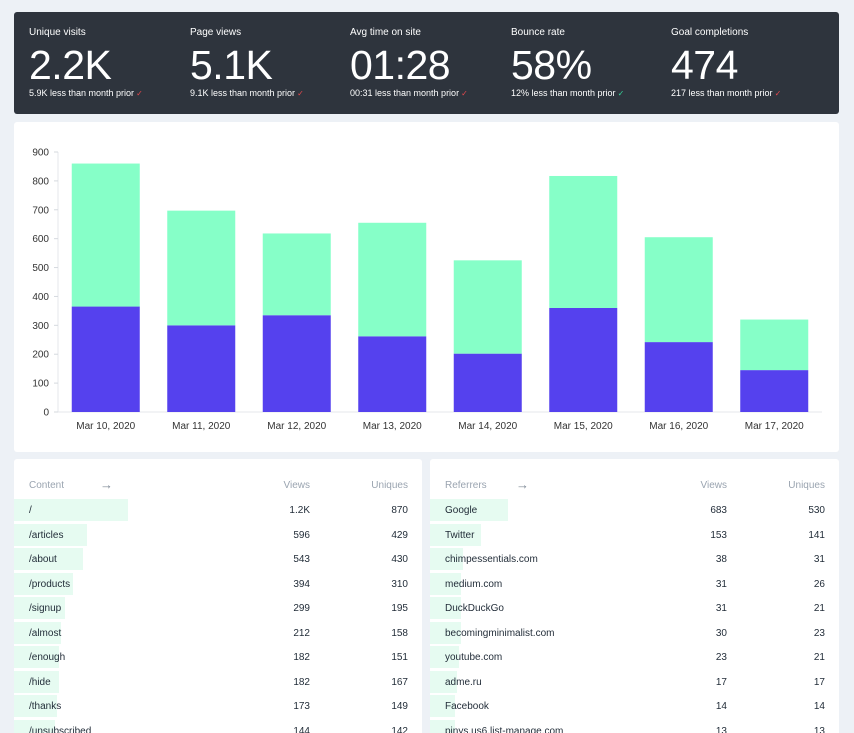 The width and height of the screenshot is (854, 733). I want to click on uniques-column-header: Uniques, so click(389, 485).